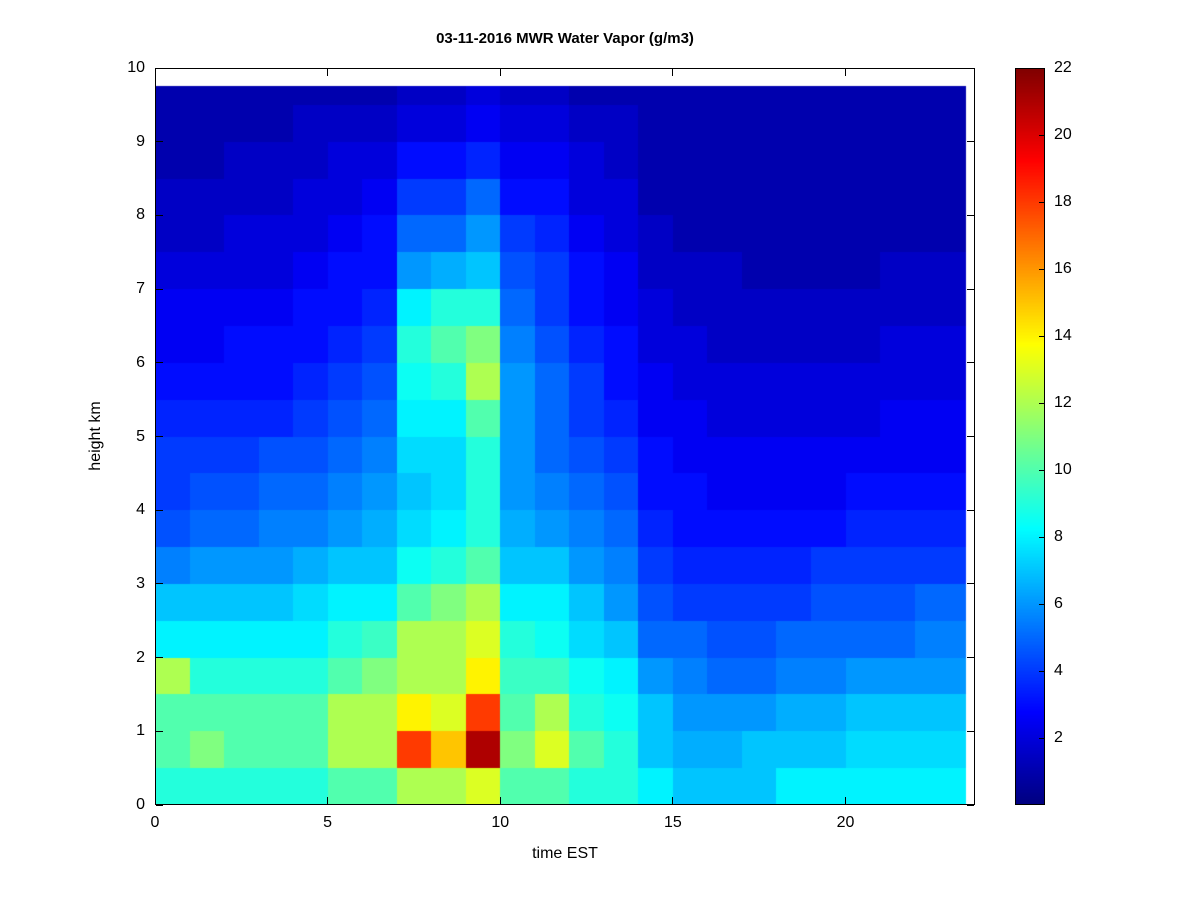 This screenshot has width=1200, height=900. I want to click on x-tick-label: 5, so click(328, 822).